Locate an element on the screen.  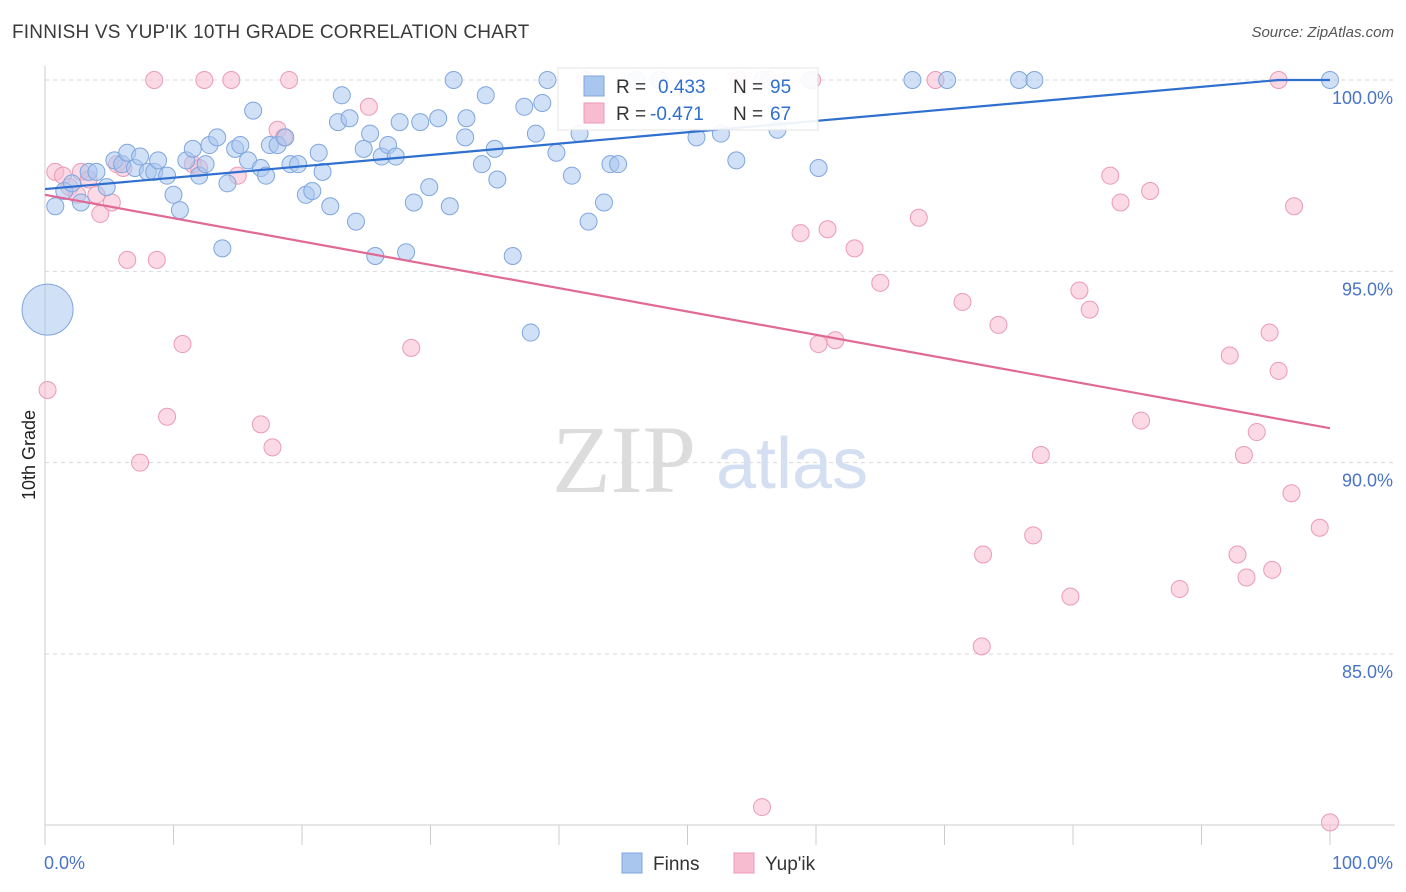
legend-swatch-finns is located at coordinates (632, 863).